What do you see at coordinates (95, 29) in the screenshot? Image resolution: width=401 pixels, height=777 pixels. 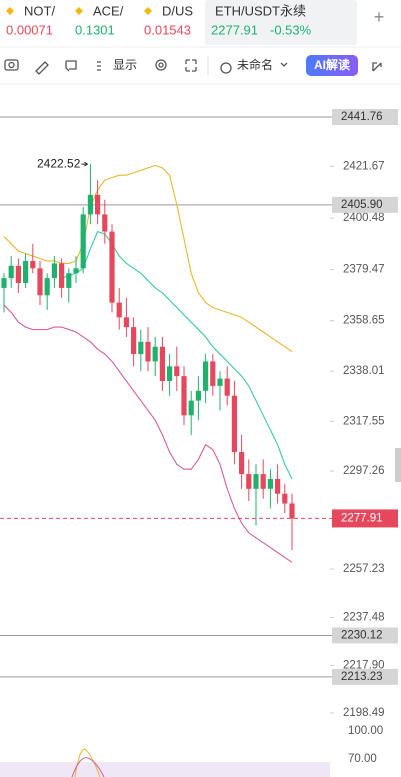 I see `tab-price: 0.1301` at bounding box center [95, 29].